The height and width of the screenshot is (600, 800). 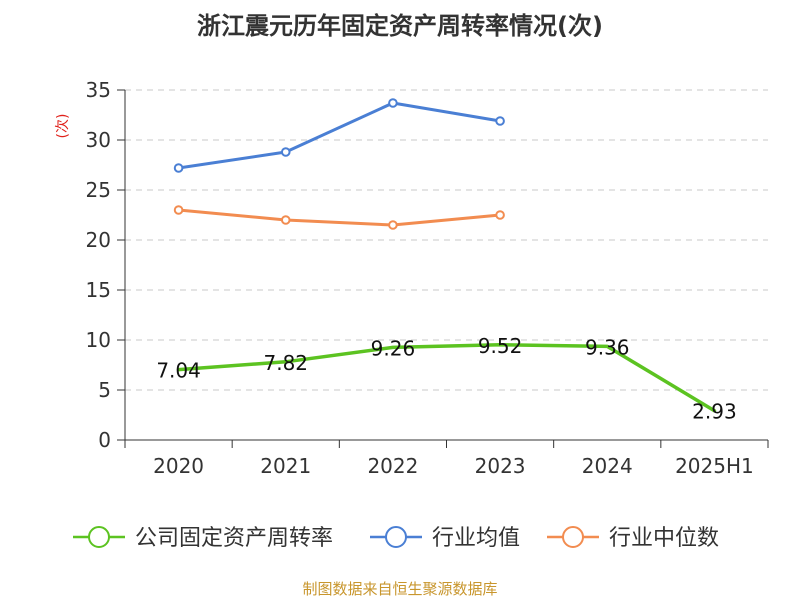 What do you see at coordinates (178, 371) in the screenshot?
I see `data-label: 7.04` at bounding box center [178, 371].